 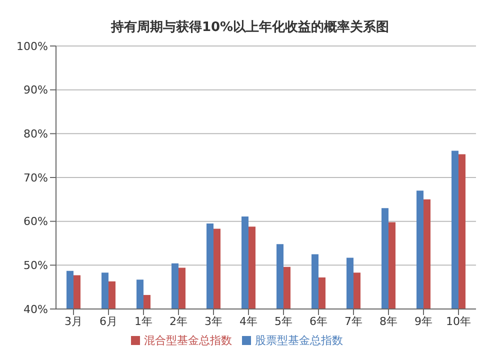 I want to click on x-tick-label: 5年, so click(x=283, y=321).